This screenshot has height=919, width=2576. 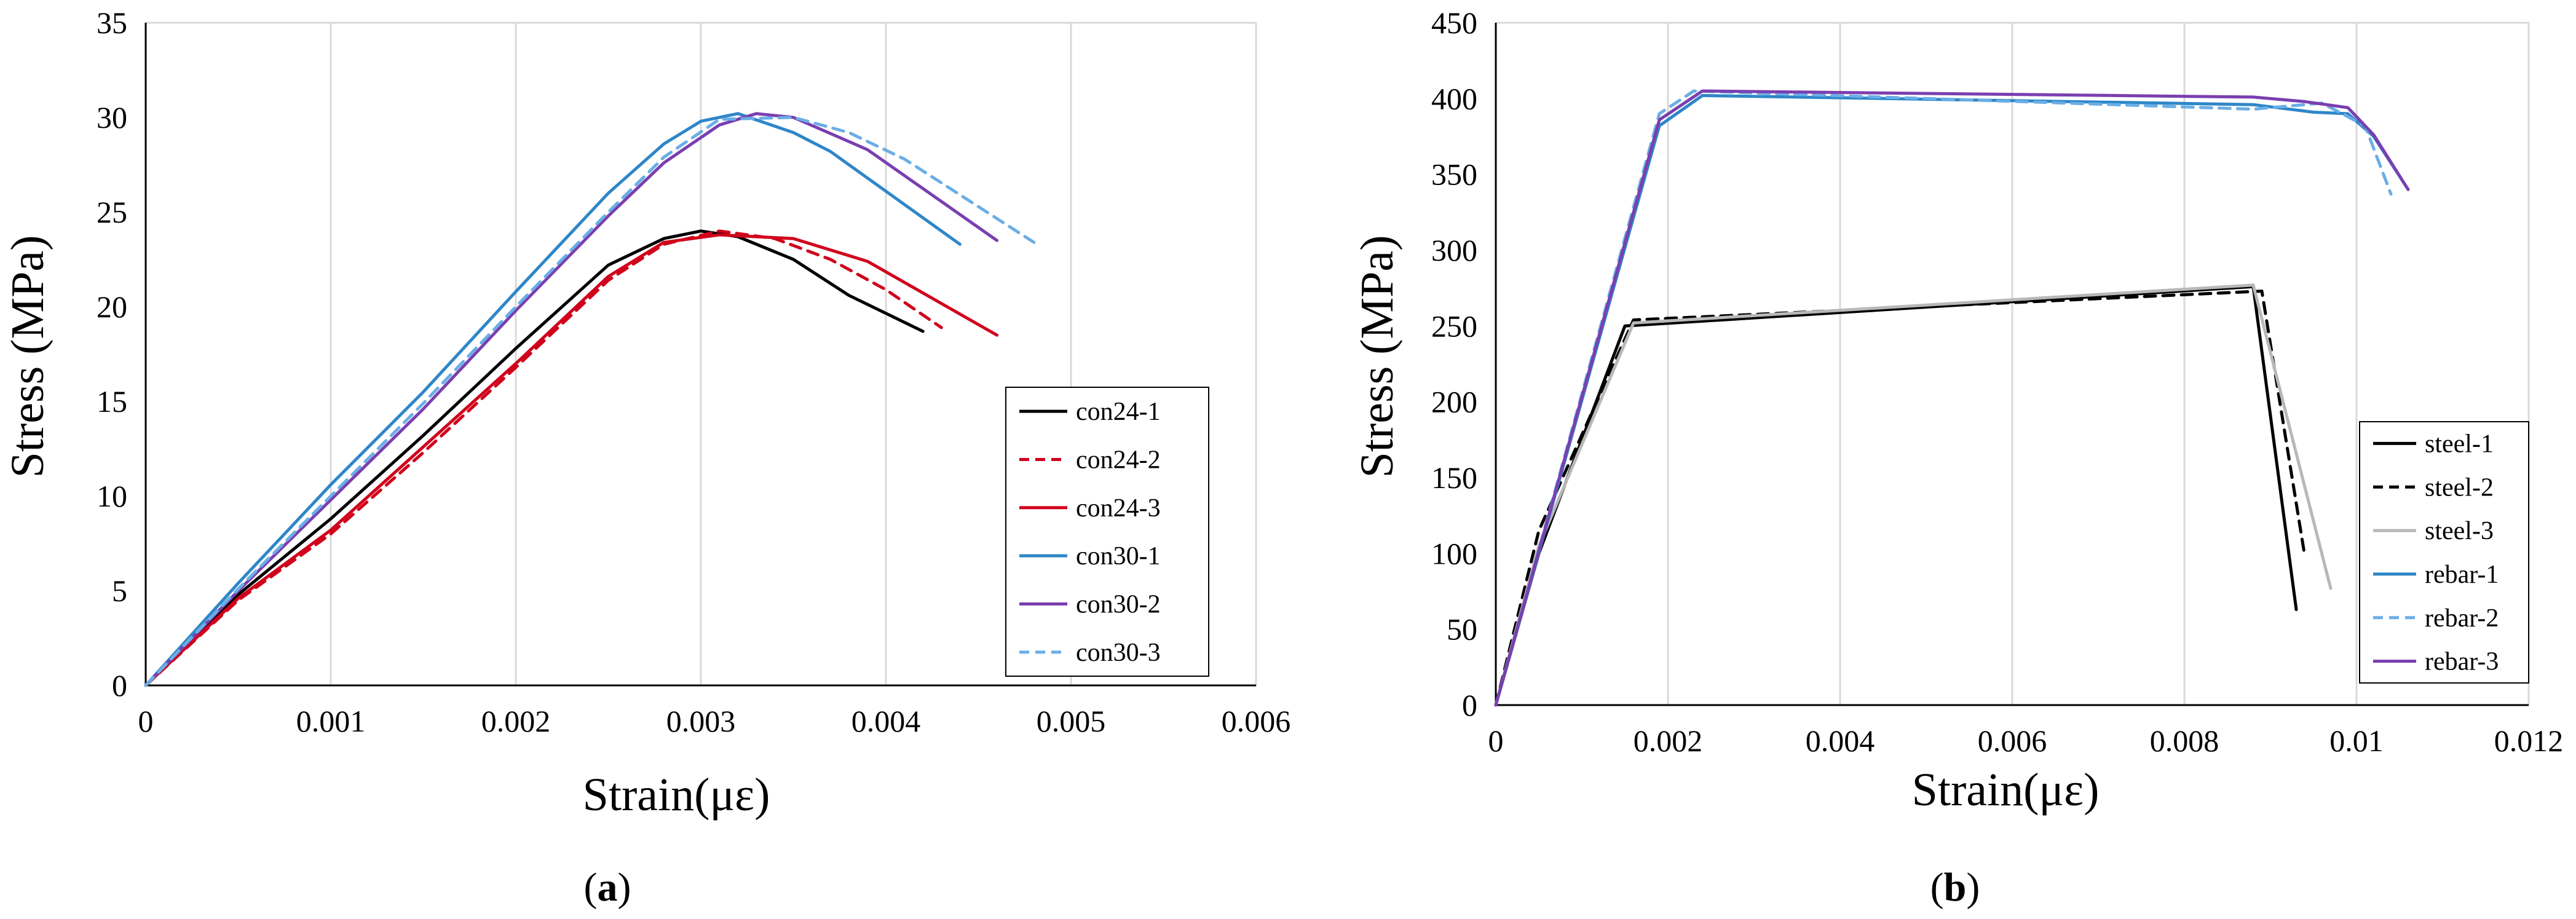 I want to click on chart-b-legend-label: rebar-1, so click(x=2462, y=575).